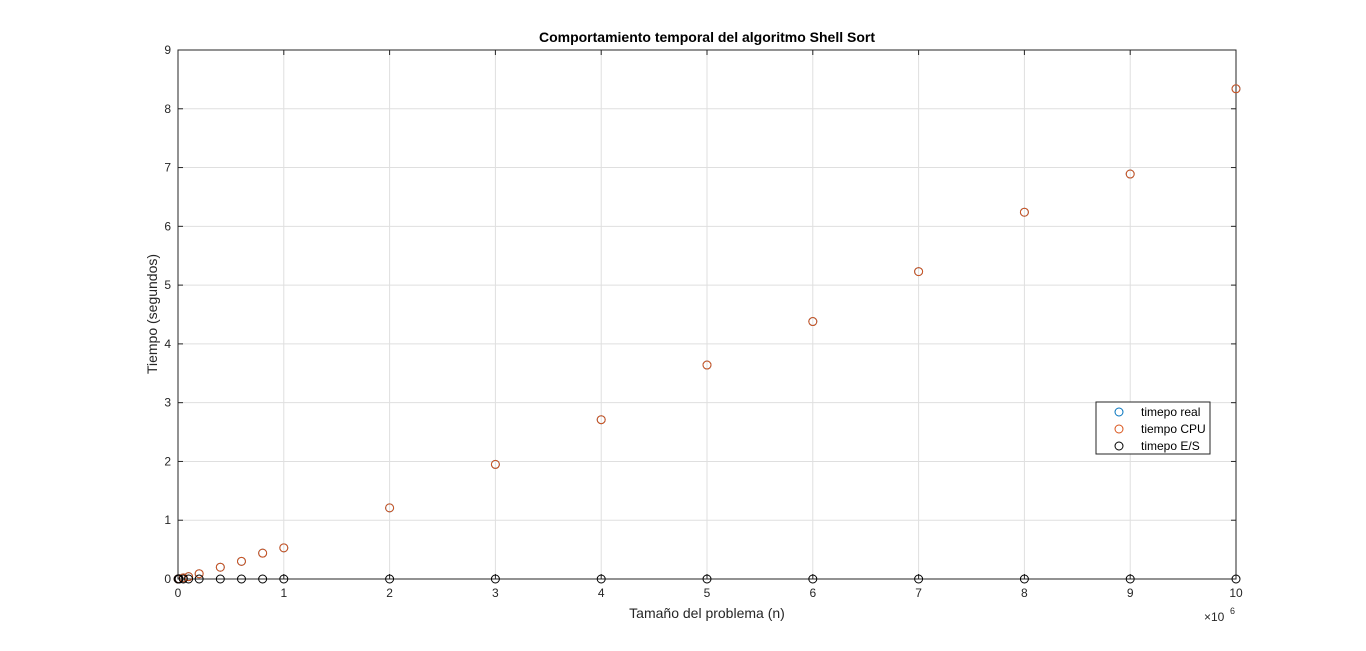 The width and height of the screenshot is (1366, 651). Describe the element at coordinates (283, 593) in the screenshot. I see `x-tick-label: 1` at that location.